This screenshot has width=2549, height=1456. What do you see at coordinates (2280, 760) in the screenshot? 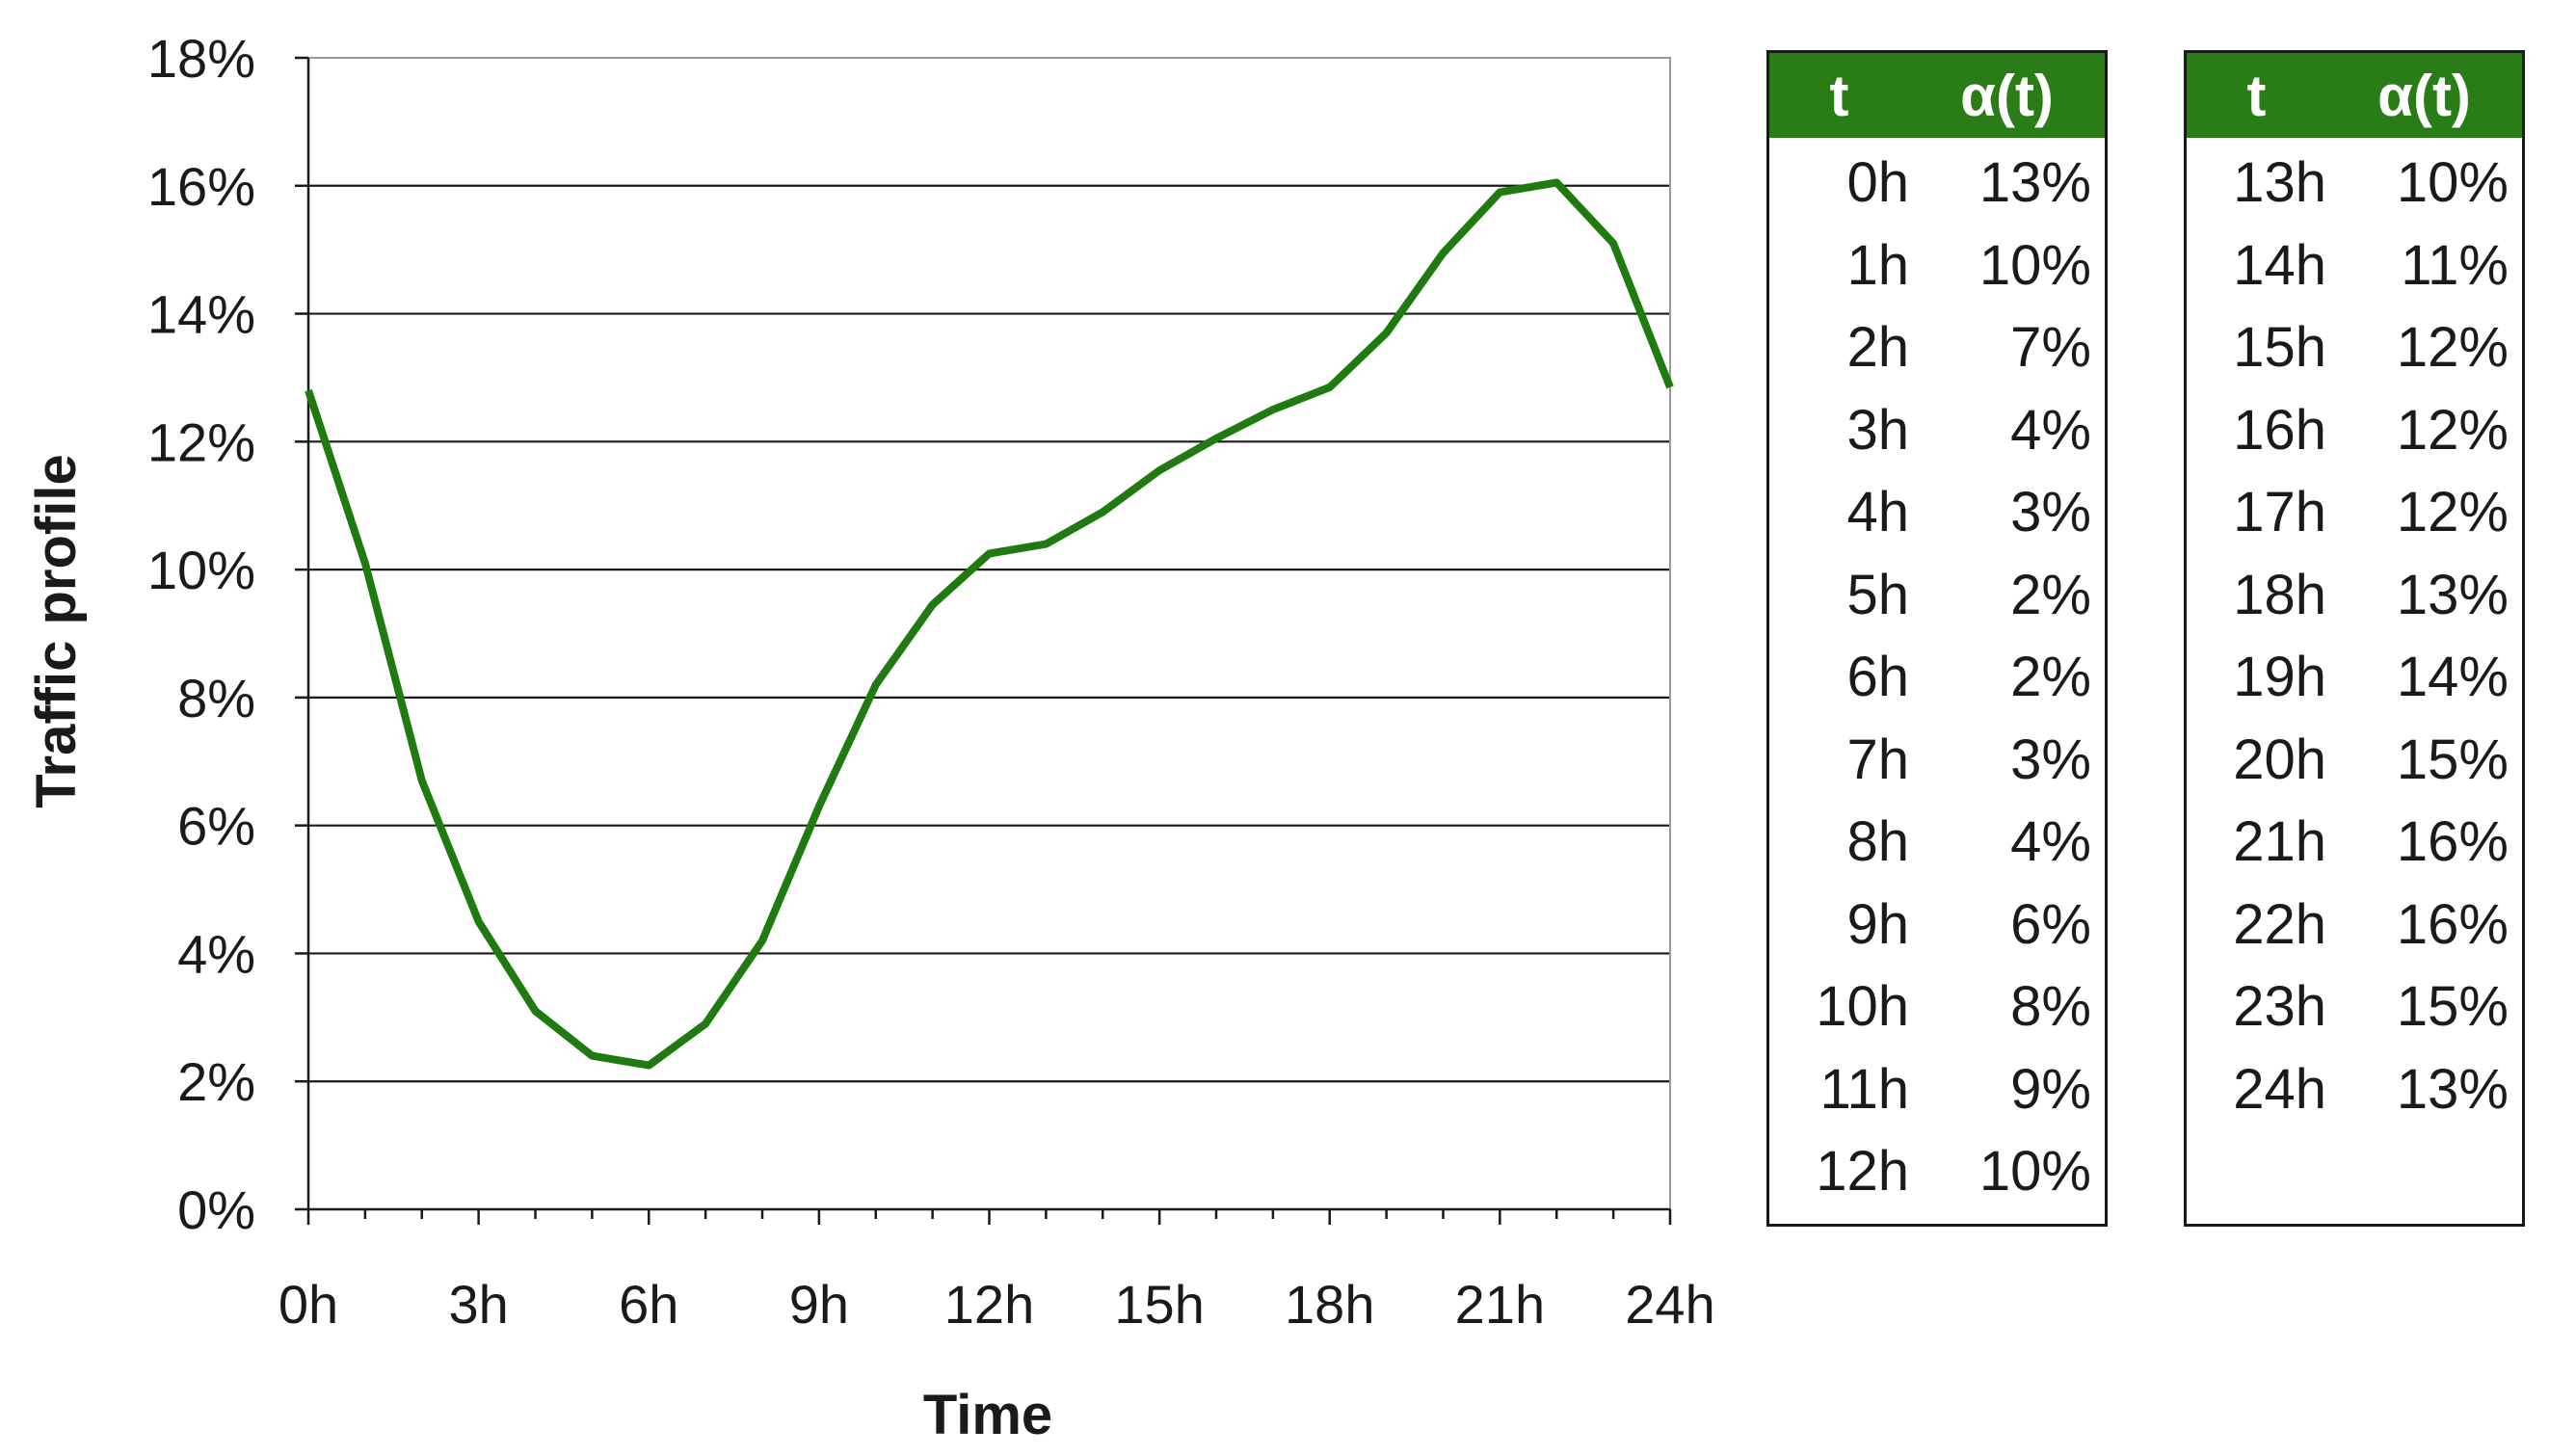
I see `cell-time: 20h` at bounding box center [2280, 760].